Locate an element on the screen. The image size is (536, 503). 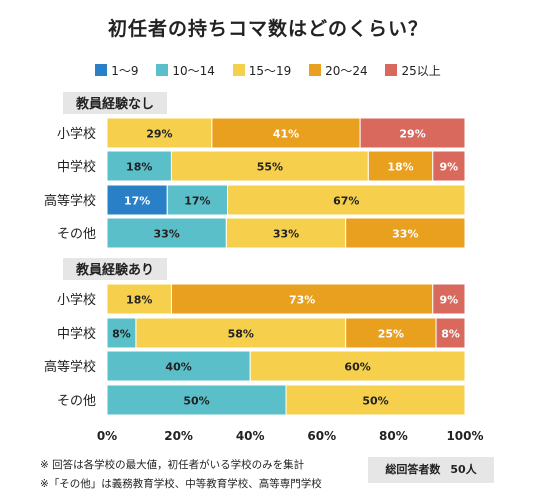
legend-item-10-14: 10〜14 is located at coordinates (185, 70).